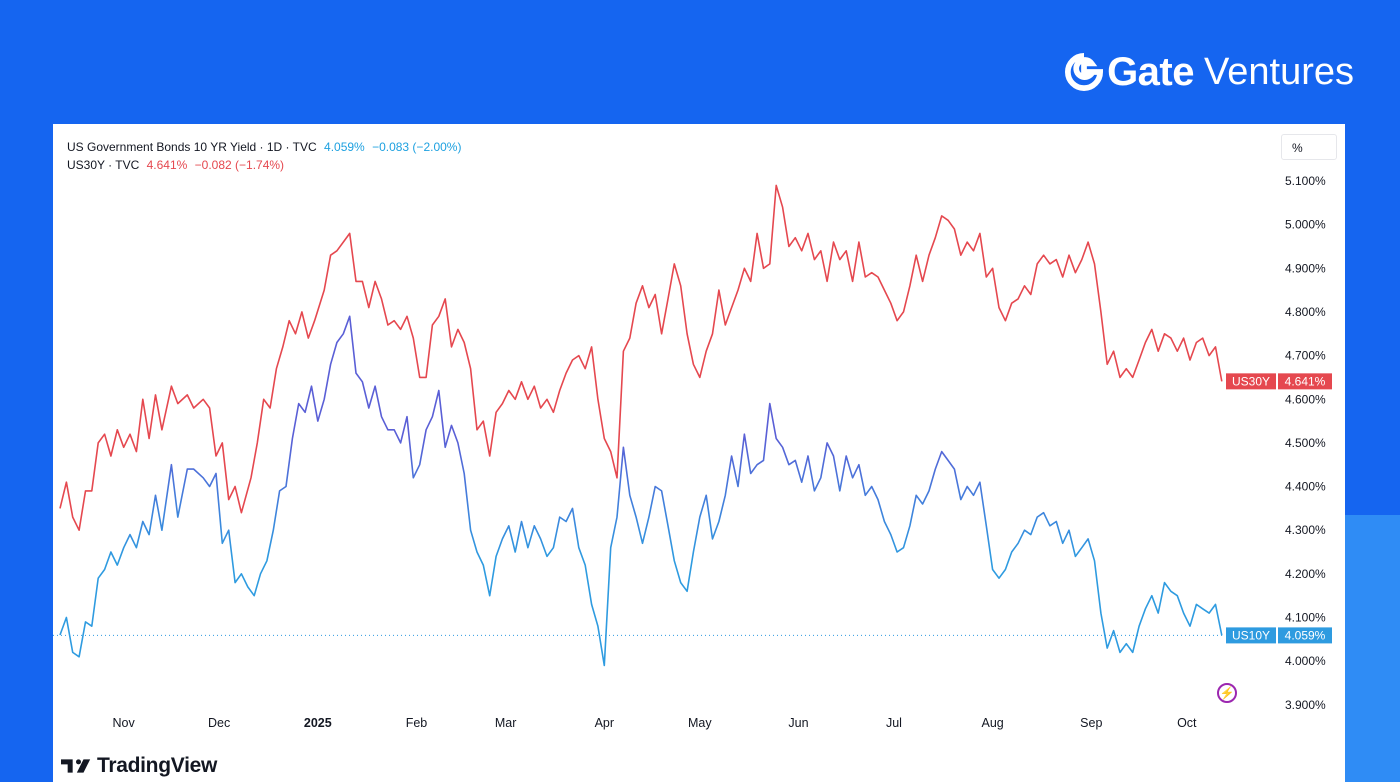 The image size is (1400, 782). What do you see at coordinates (167, 165) in the screenshot?
I see `legend-us30y-value: 4.641%` at bounding box center [167, 165].